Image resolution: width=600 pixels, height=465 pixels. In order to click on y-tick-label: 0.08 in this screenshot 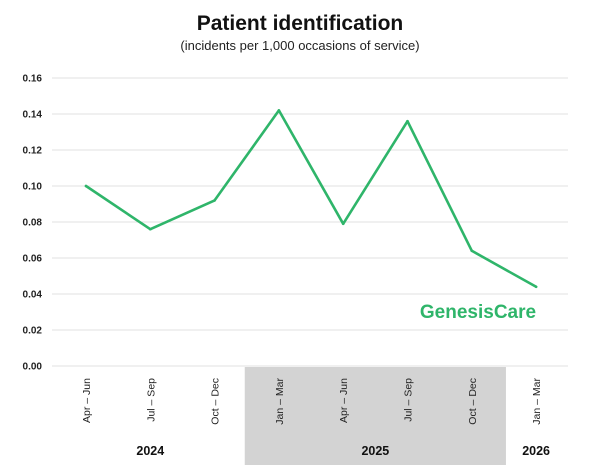, I will do `click(33, 223)`.